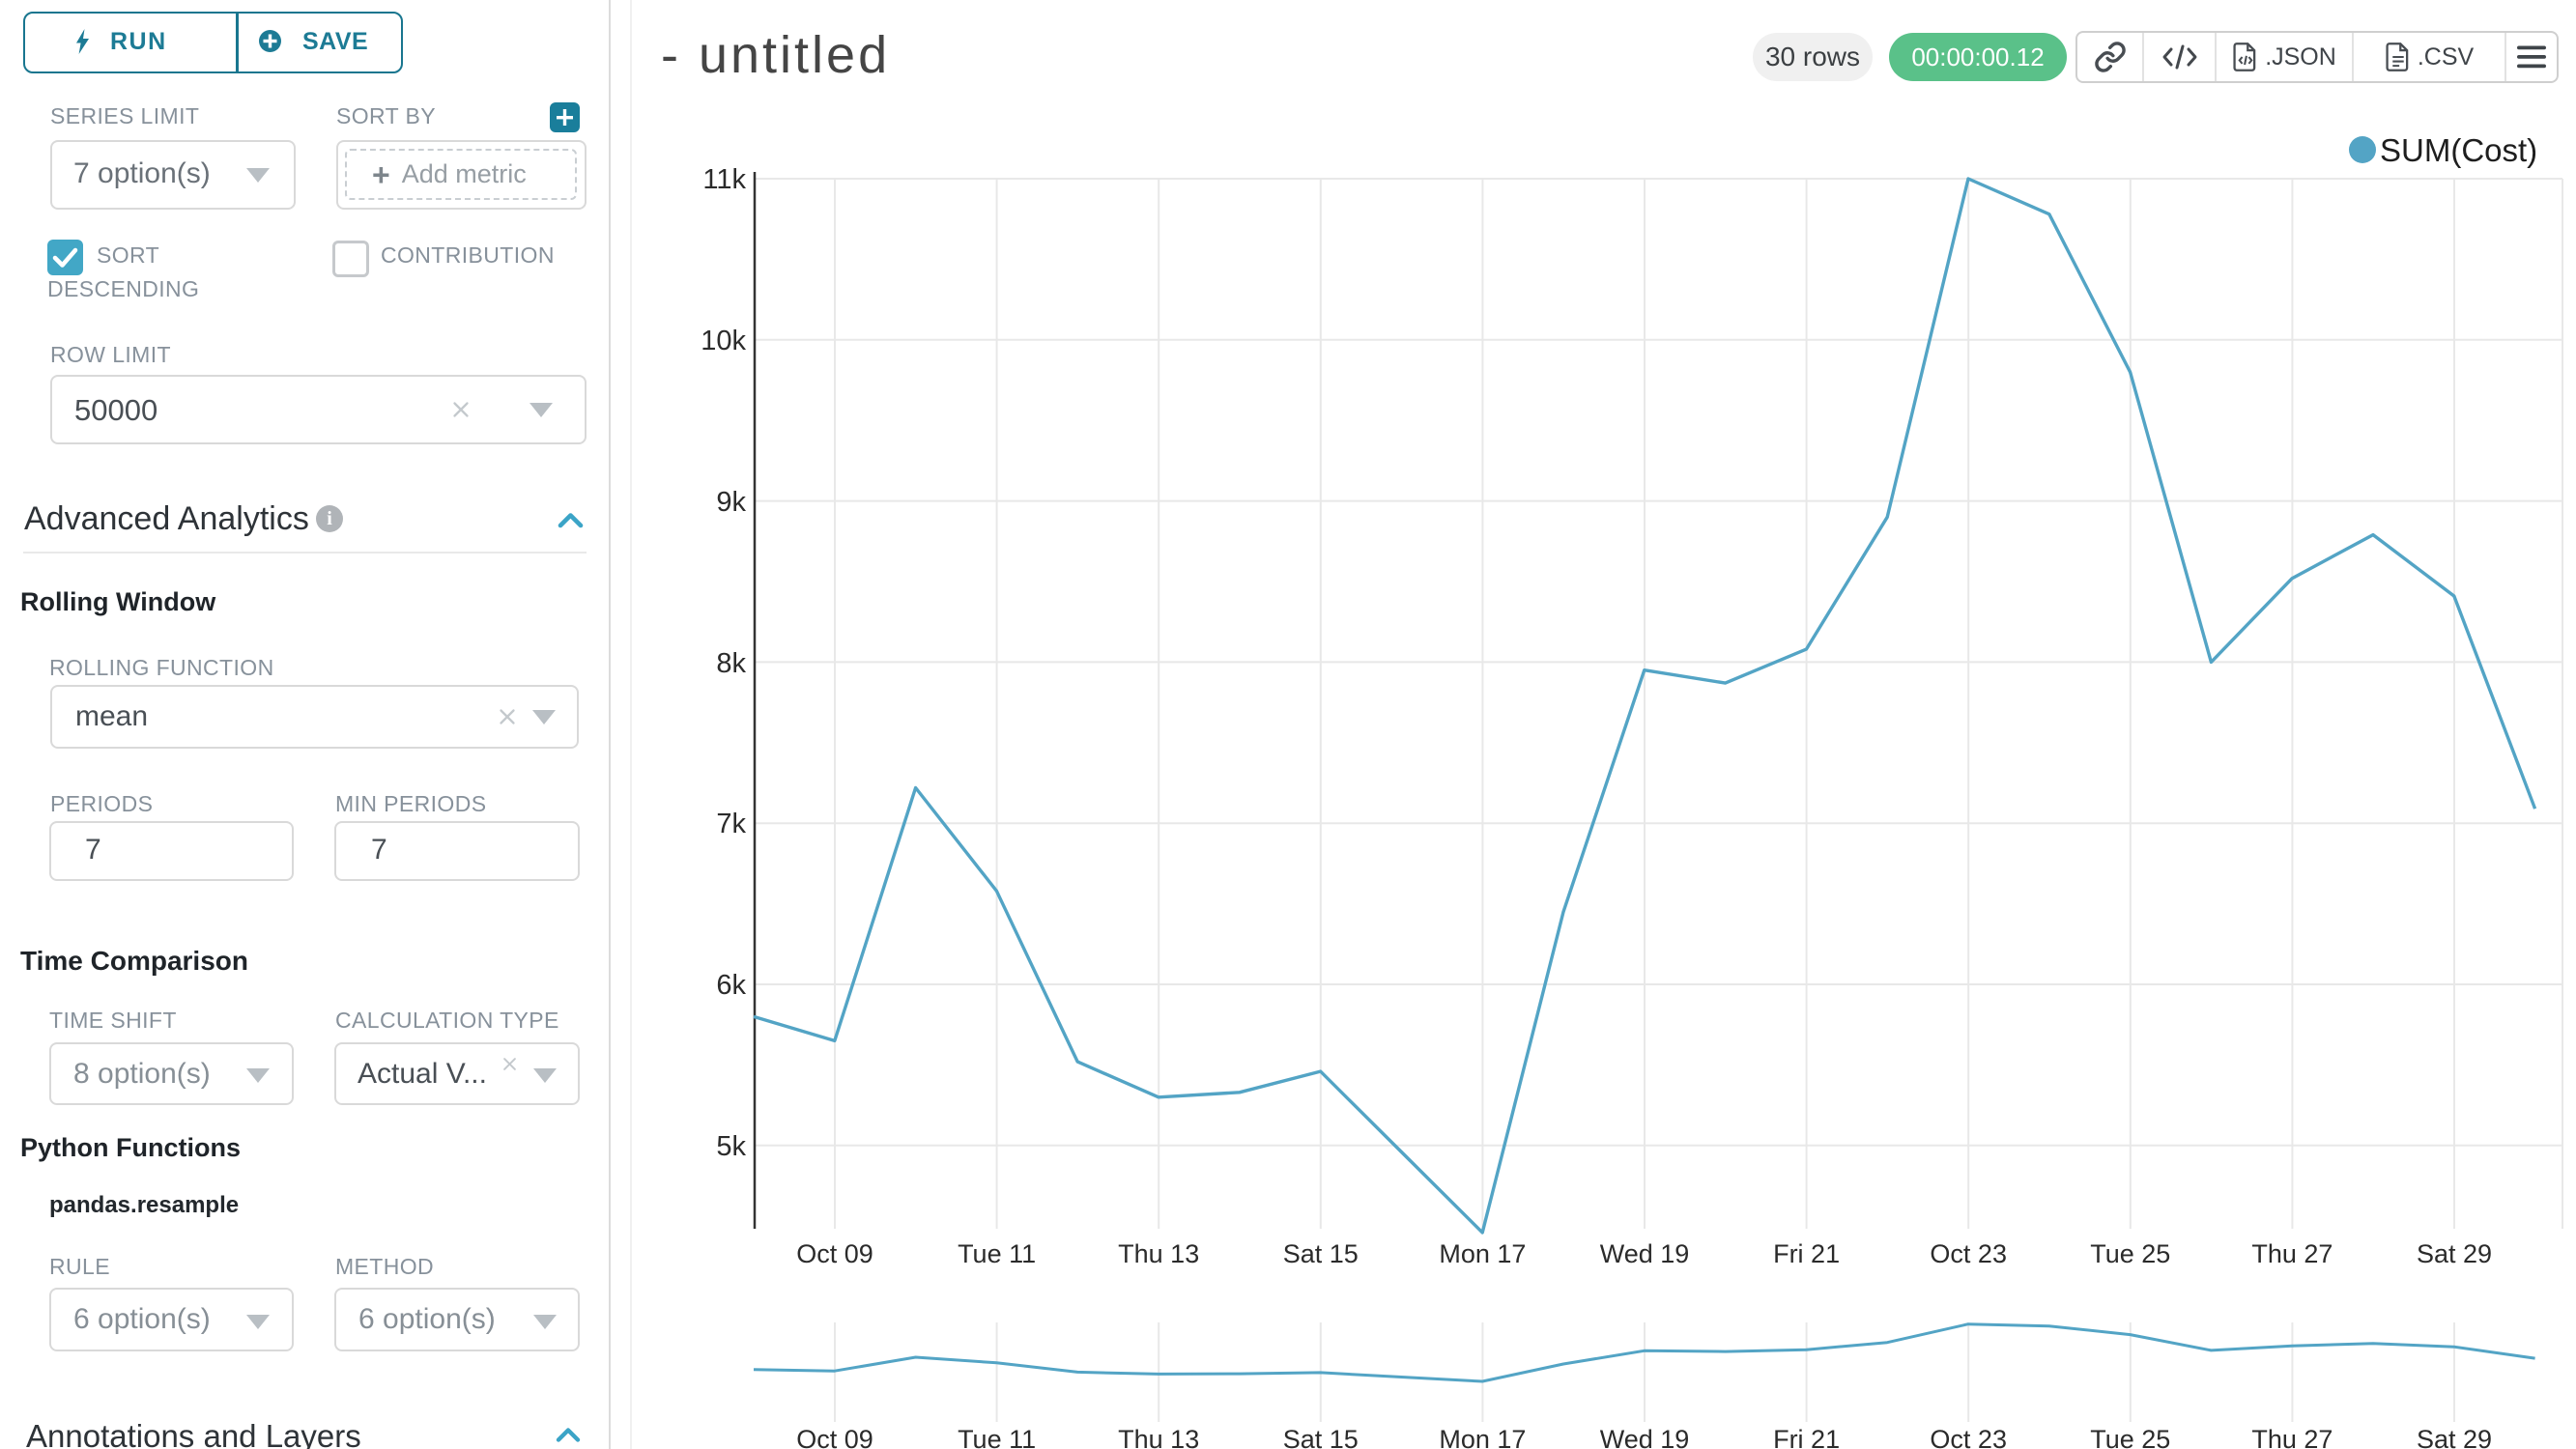  I want to click on svg-text: 8k, so click(731, 663).